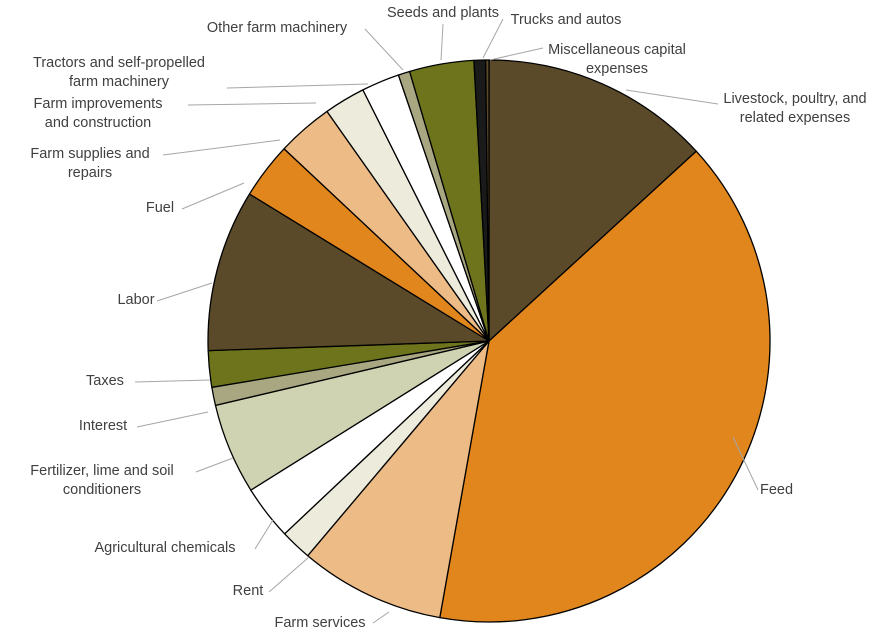 This screenshot has width=895, height=635. I want to click on slice-label-line: Farm services, so click(319, 623).